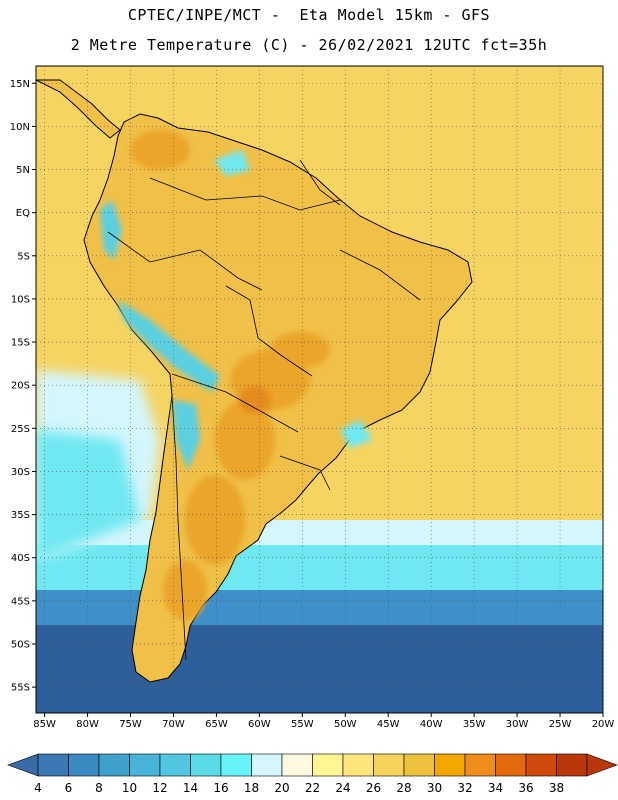 This screenshot has width=618, height=800. Describe the element at coordinates (560, 724) in the screenshot. I see `lon-label: 25W` at that location.